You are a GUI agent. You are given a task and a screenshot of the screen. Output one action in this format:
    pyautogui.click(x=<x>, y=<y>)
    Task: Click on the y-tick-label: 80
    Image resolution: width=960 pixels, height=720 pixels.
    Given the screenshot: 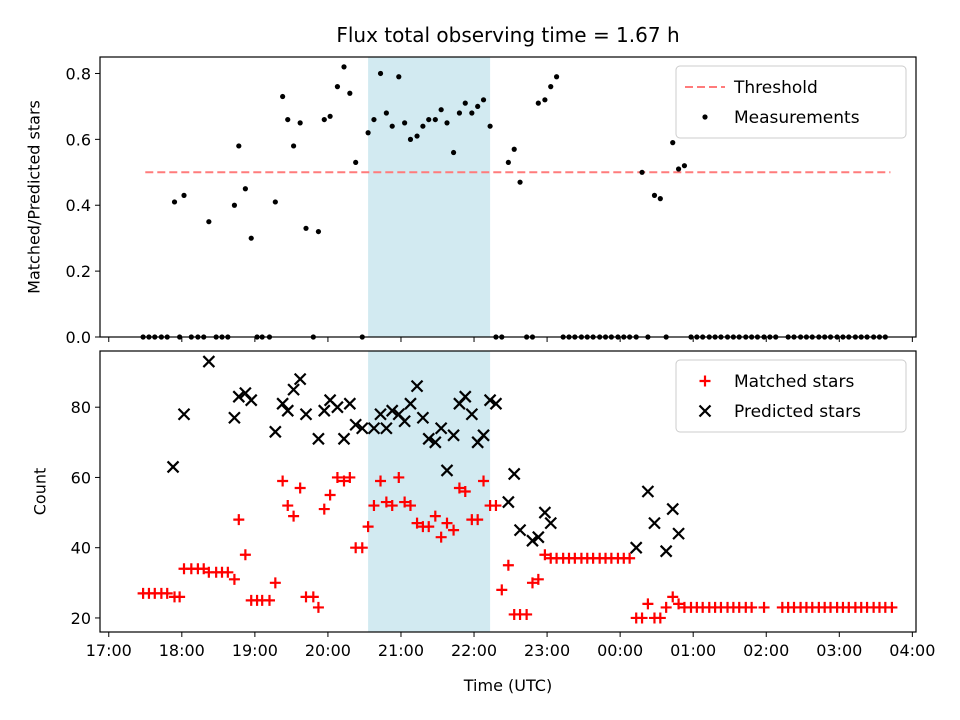 What is the action you would take?
    pyautogui.click(x=81, y=407)
    